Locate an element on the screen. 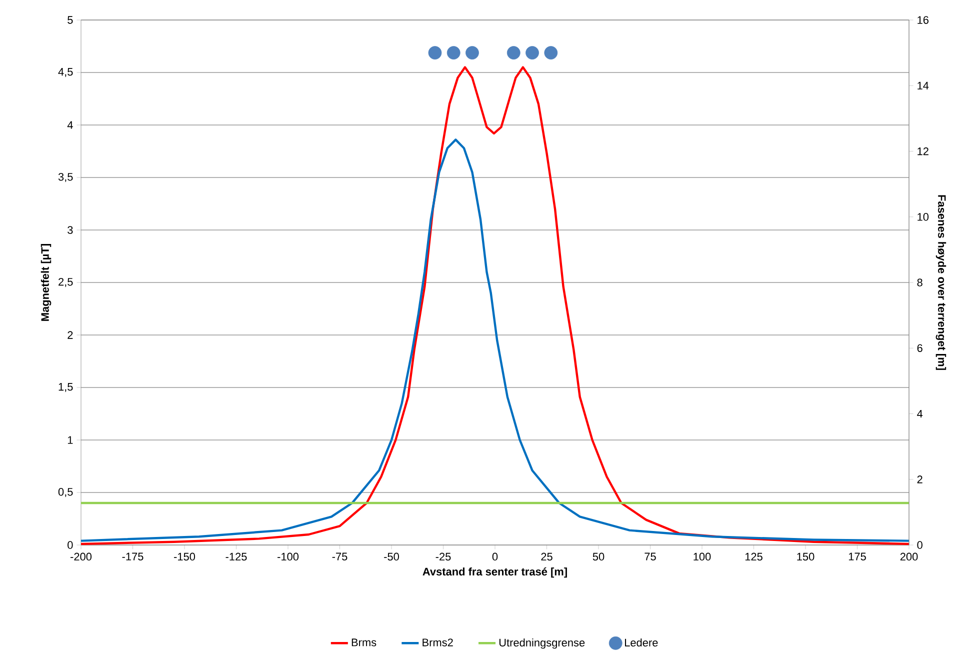 This screenshot has width=974, height=659. legend-label: Utredningsgrense is located at coordinates (542, 643).